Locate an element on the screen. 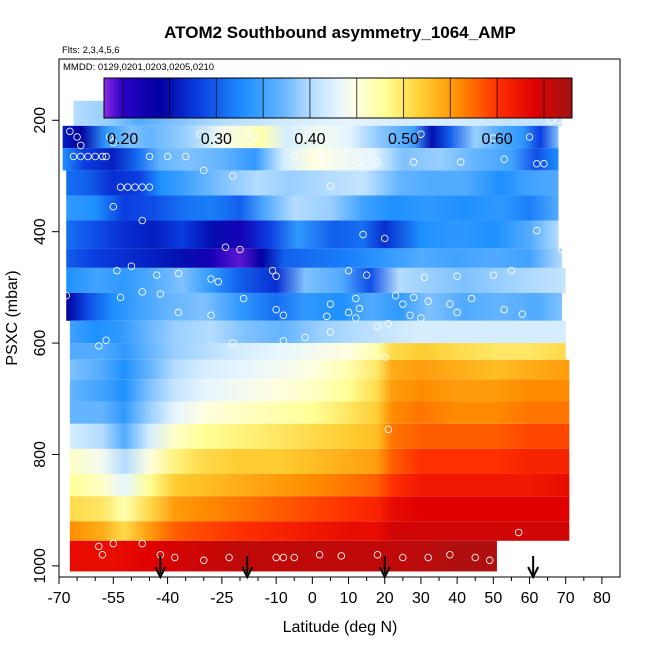  flights-label: Flts: 2,3,4,5,6 is located at coordinates (91, 50).